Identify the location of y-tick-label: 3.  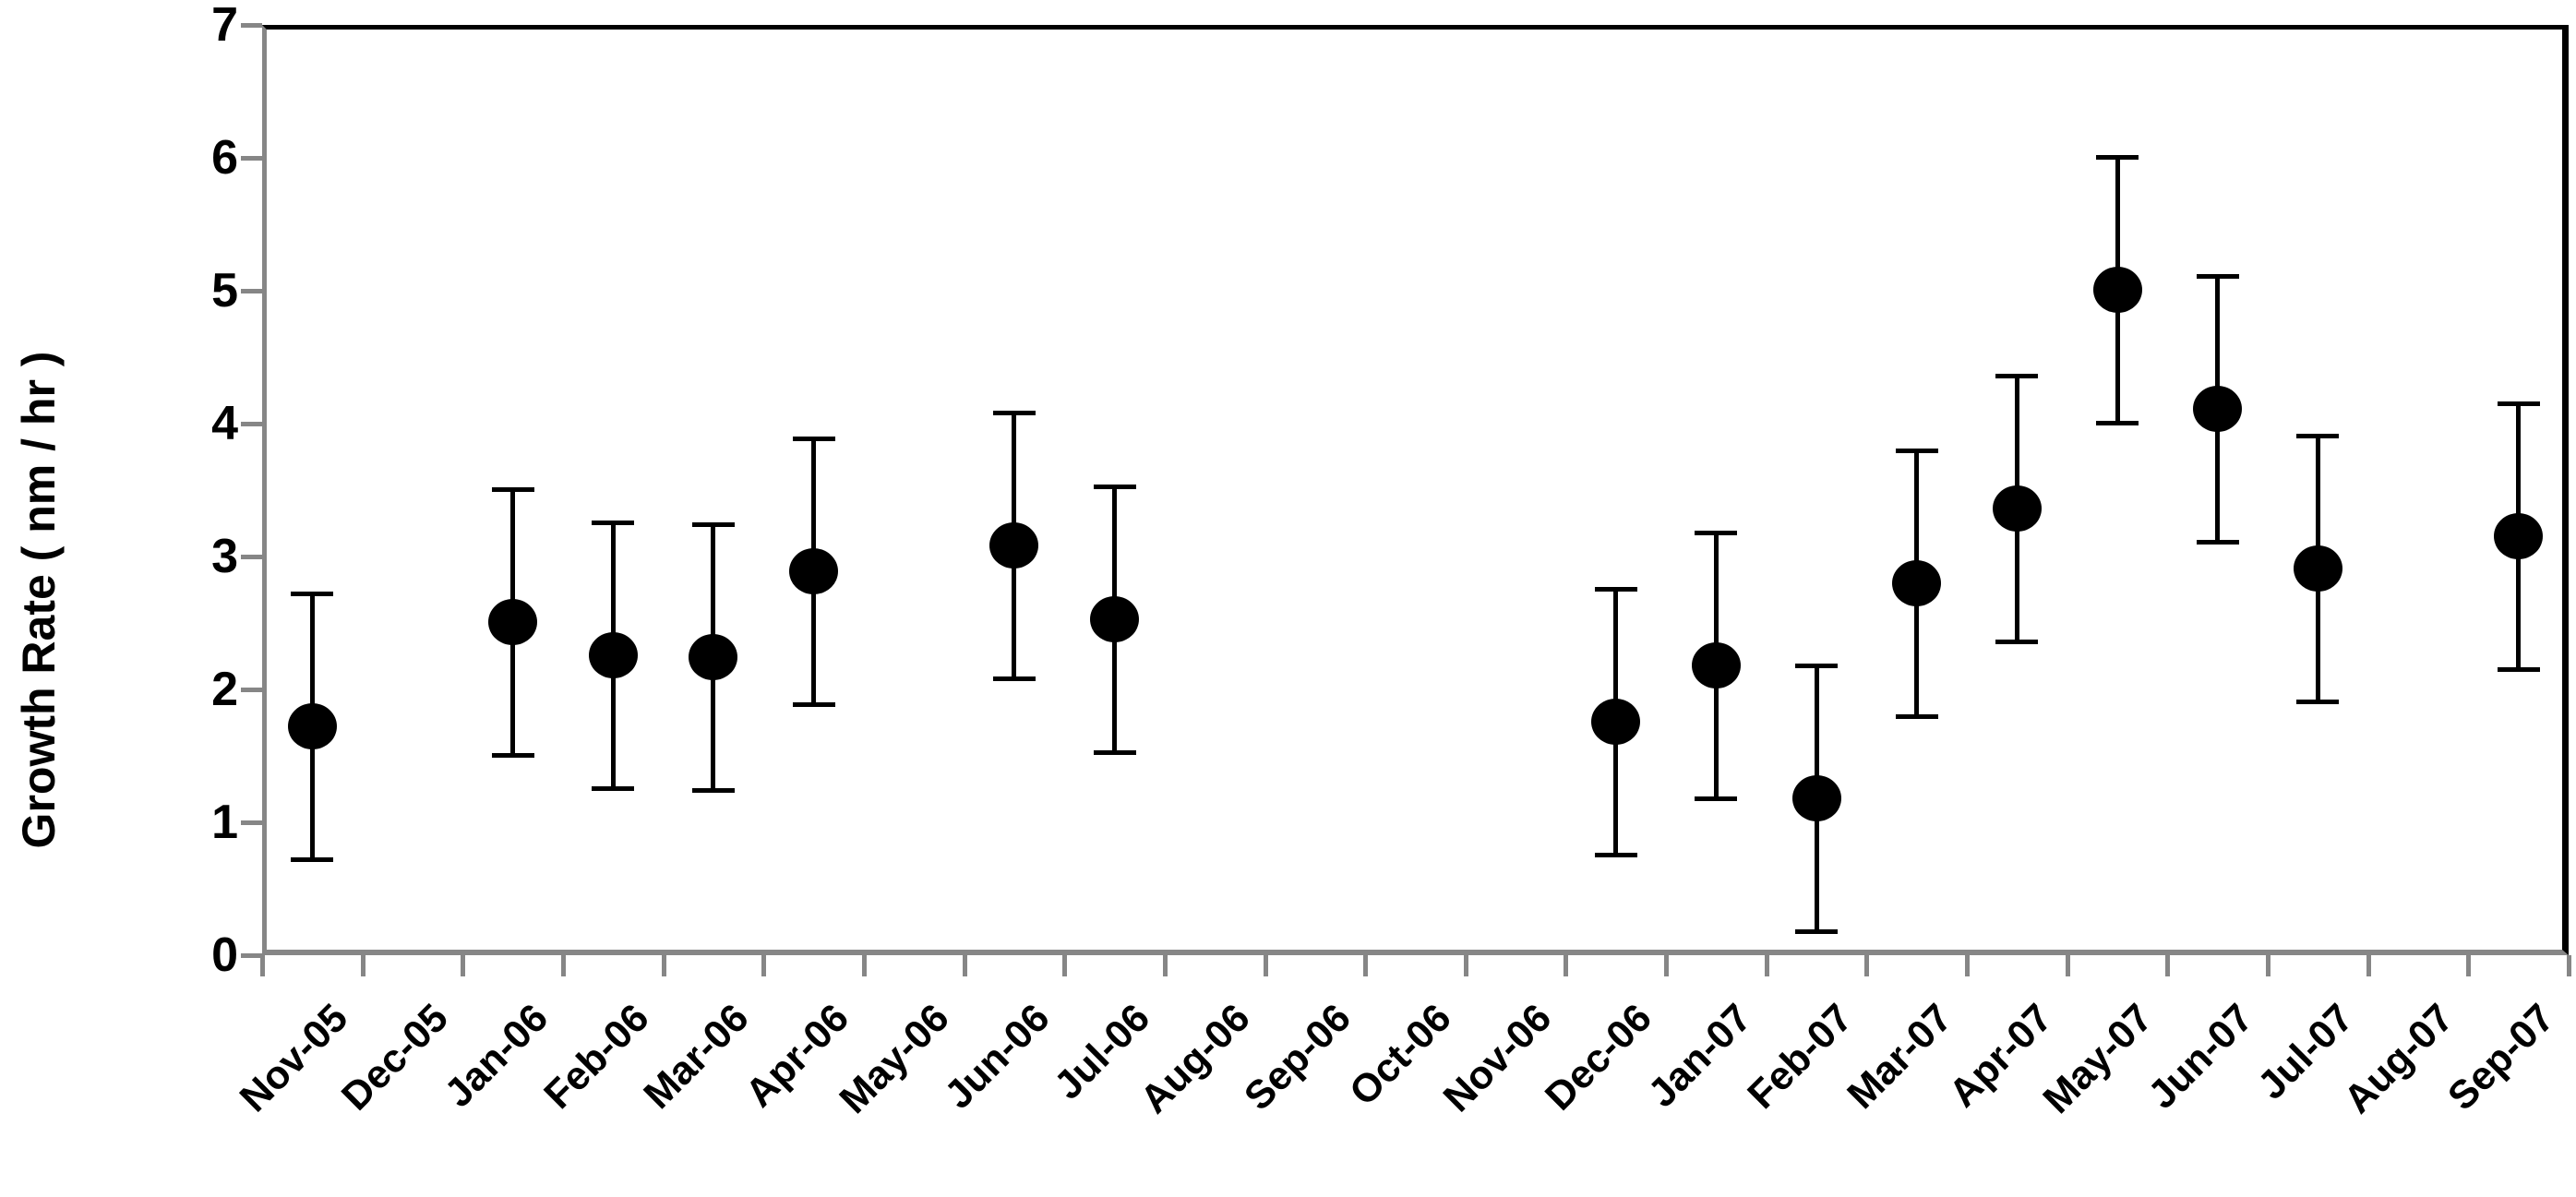
(225, 556).